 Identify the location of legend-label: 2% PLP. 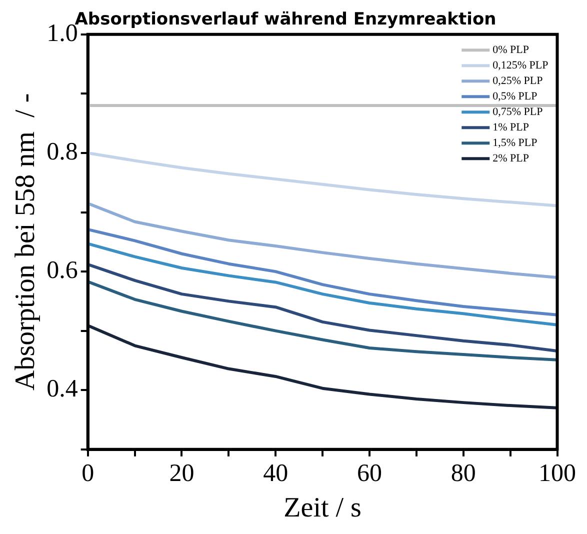
(511, 158).